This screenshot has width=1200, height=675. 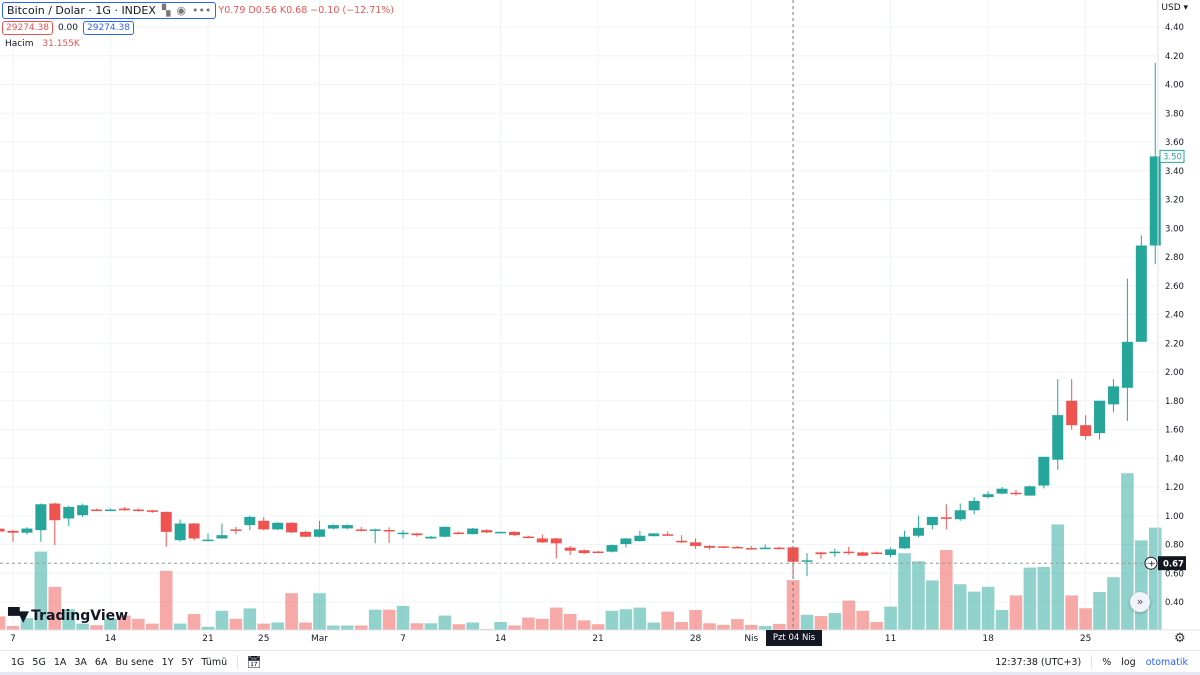 What do you see at coordinates (1174, 114) in the screenshot?
I see `price-tick-label: 3.80` at bounding box center [1174, 114].